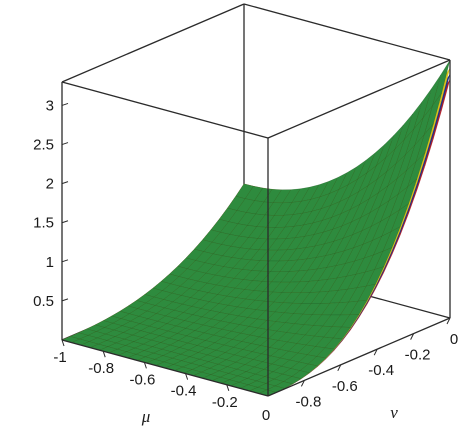 This screenshot has height=447, width=474. I want to click on z-tick-label: 1, so click(50, 262).